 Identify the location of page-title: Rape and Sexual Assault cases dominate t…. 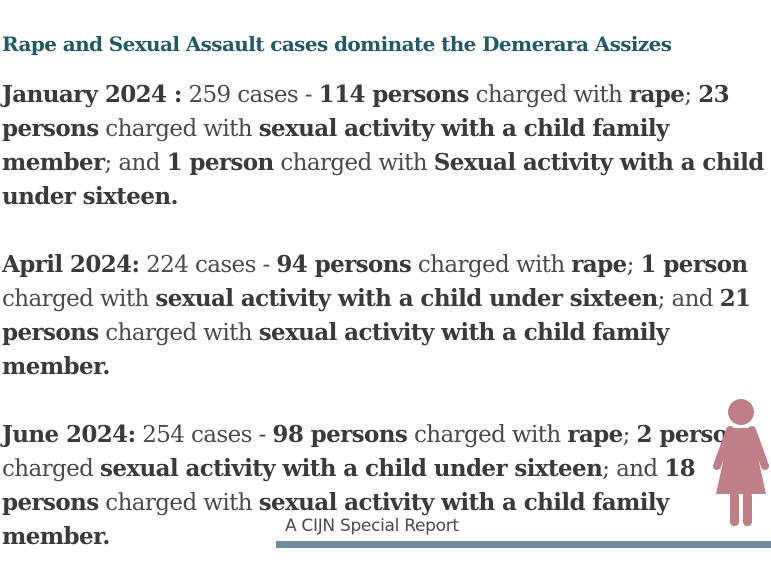
(337, 44).